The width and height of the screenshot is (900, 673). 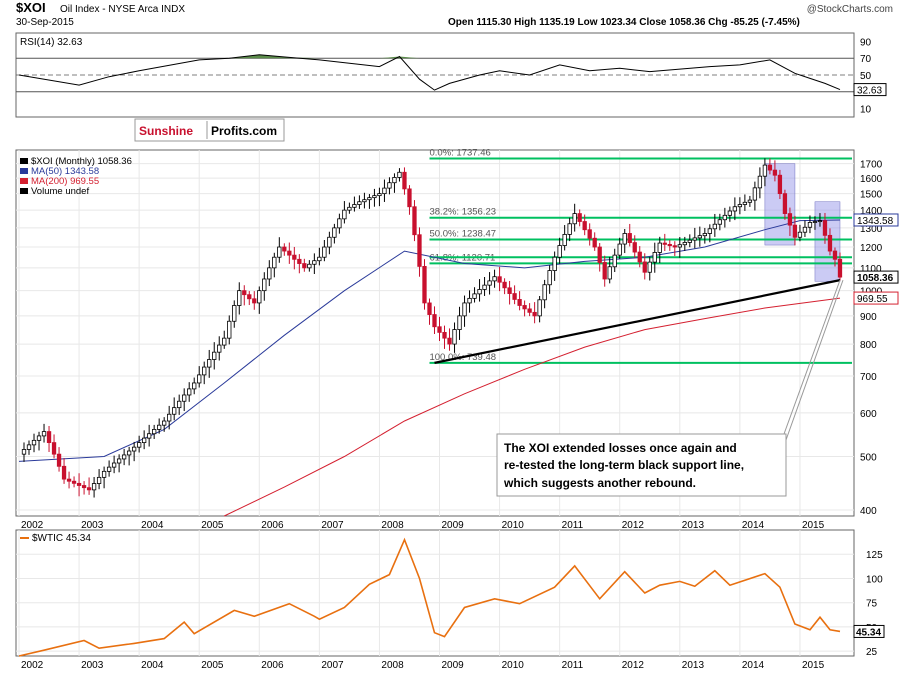 I want to click on rsi-tick-90: 90, so click(x=866, y=42).